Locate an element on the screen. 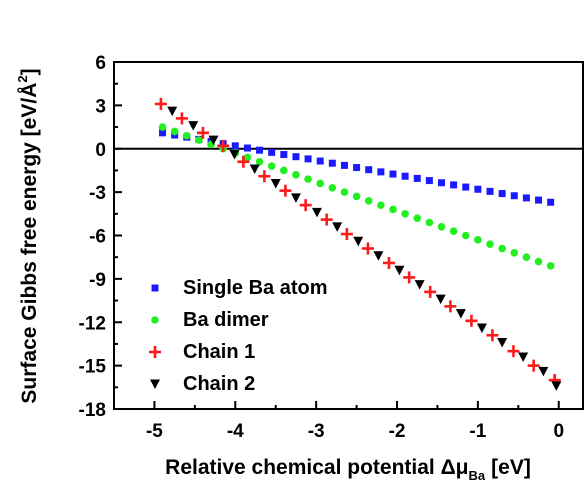  y-tick-label: 3 is located at coordinates (100, 106).